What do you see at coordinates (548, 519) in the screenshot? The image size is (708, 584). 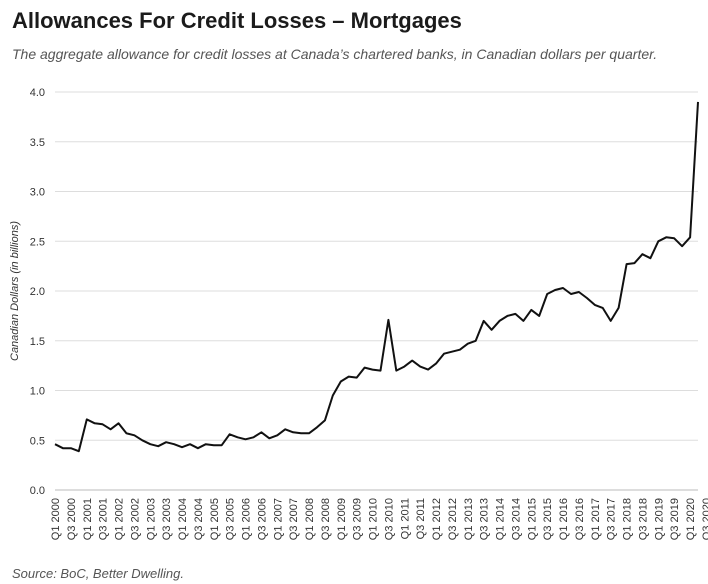 I see `x-tick-label: Q3 2015` at bounding box center [548, 519].